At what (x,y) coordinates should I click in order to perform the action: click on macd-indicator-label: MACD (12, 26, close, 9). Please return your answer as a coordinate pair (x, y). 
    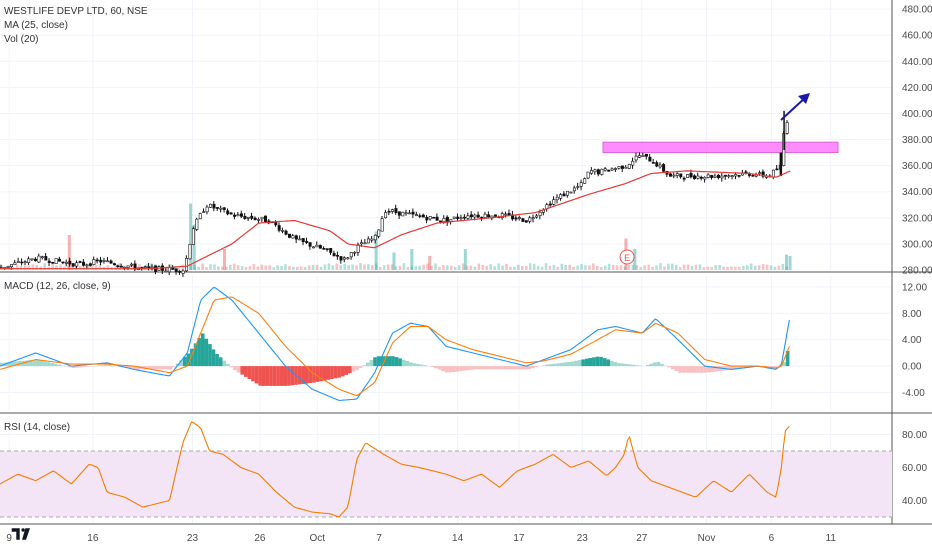
    Looking at the image, I should click on (57, 286).